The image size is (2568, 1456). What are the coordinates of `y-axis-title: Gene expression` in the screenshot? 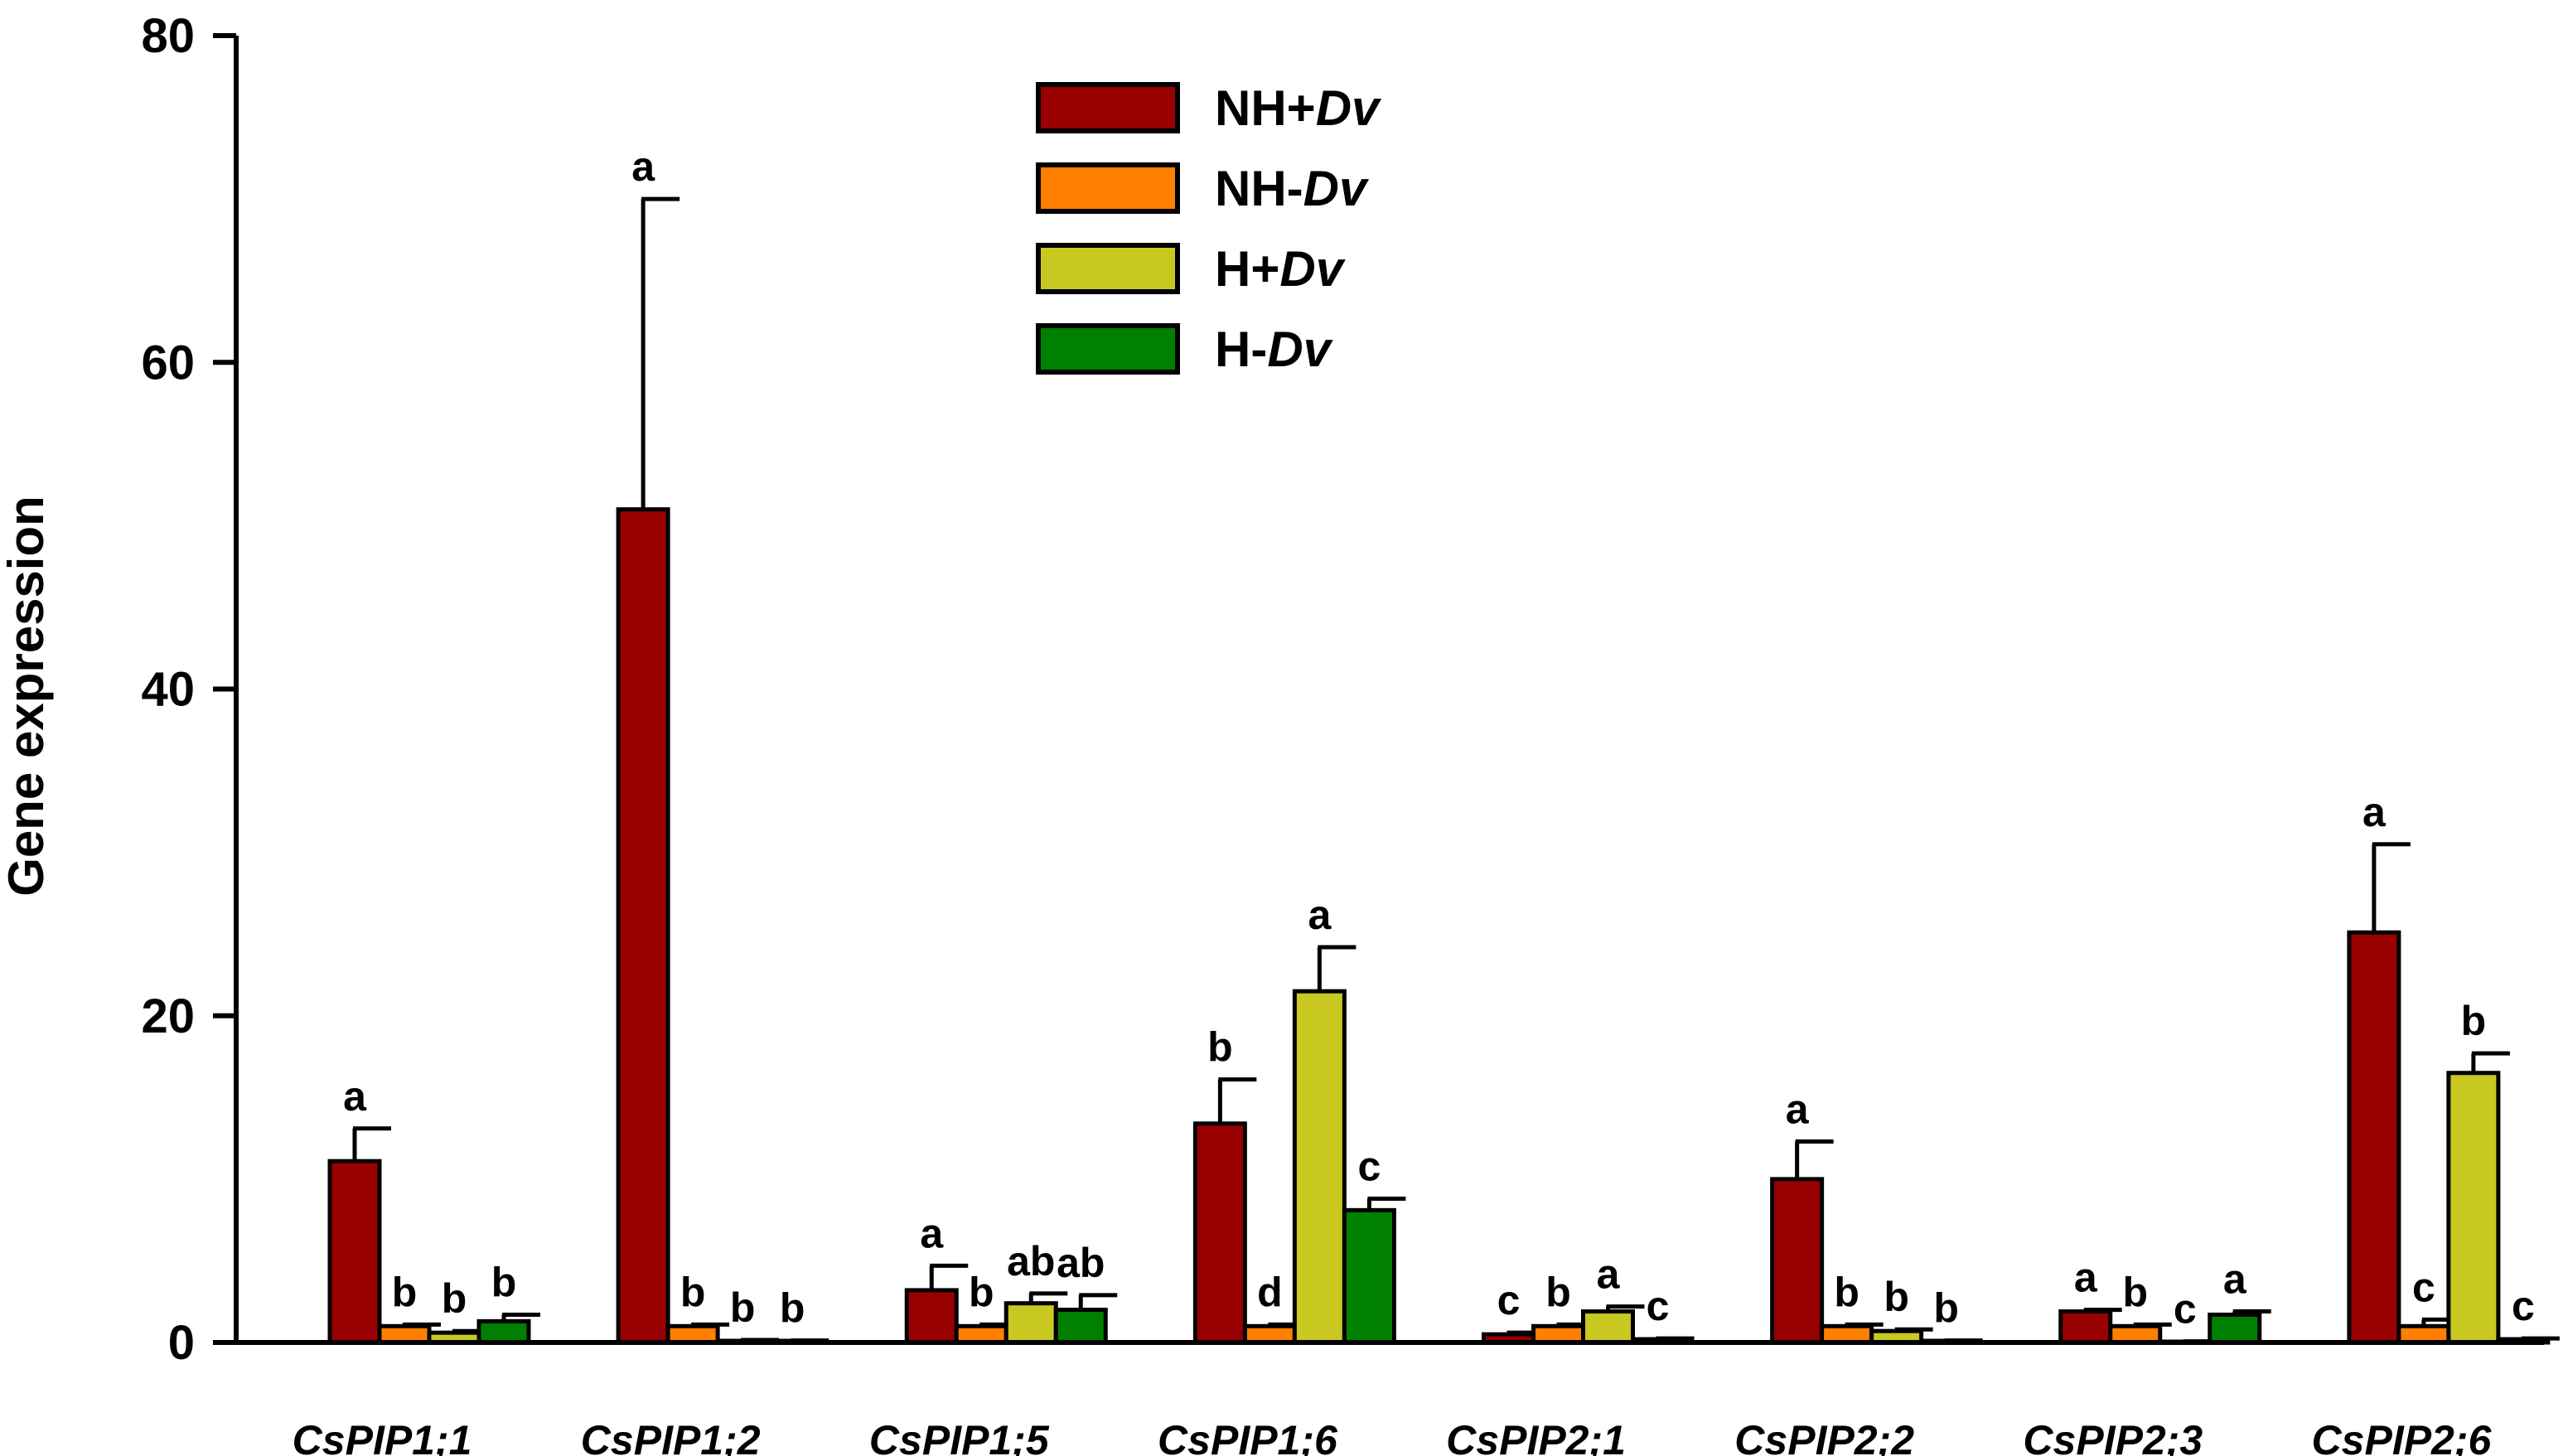 It's located at (27, 696).